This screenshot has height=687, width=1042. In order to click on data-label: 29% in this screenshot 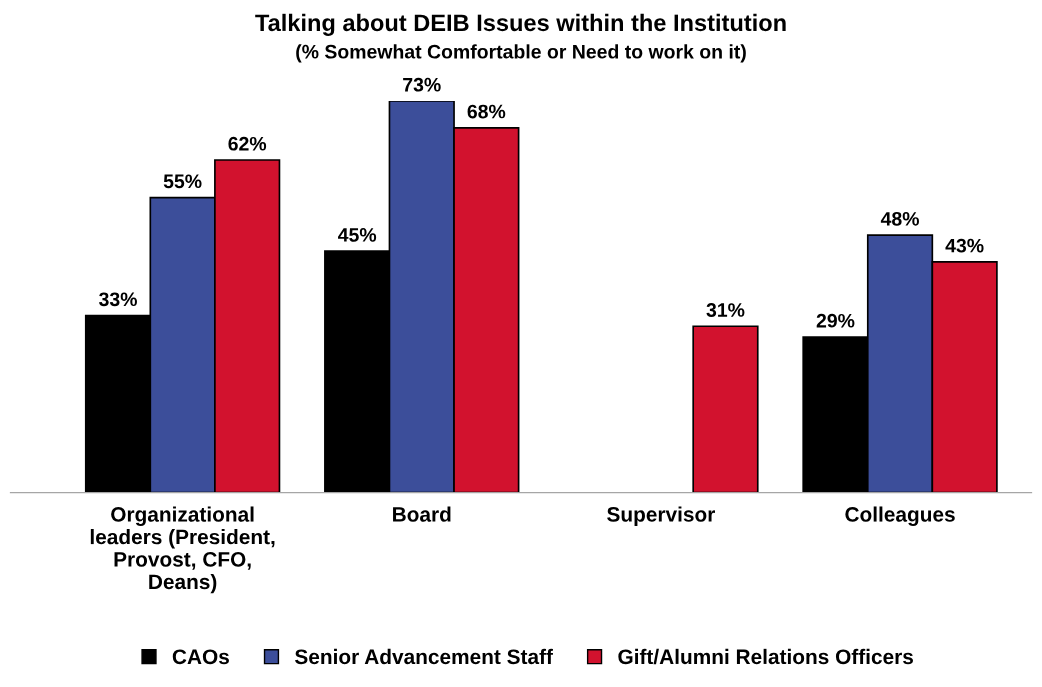, I will do `click(835, 320)`.